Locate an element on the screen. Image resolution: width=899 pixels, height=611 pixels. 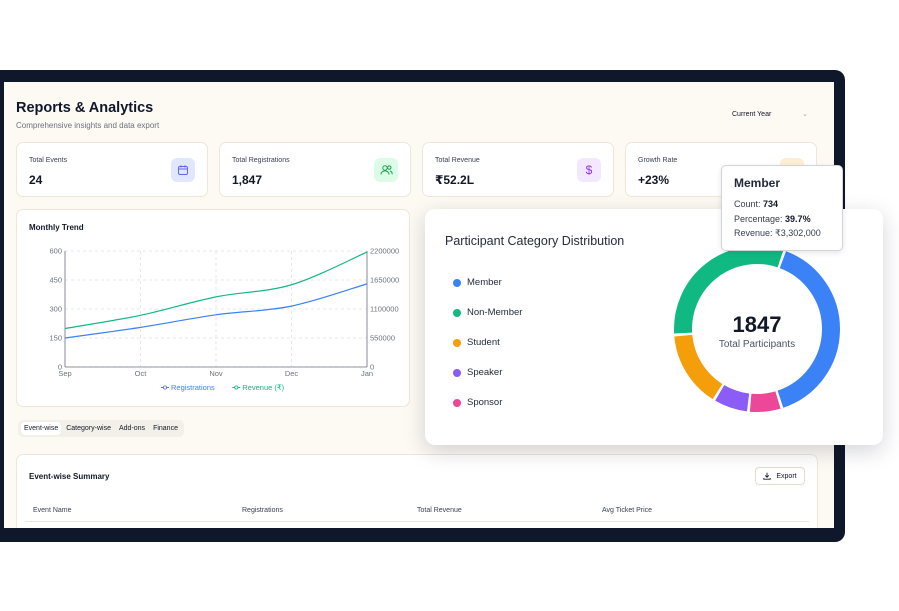
legend-item-member: Member is located at coordinates (477, 282).